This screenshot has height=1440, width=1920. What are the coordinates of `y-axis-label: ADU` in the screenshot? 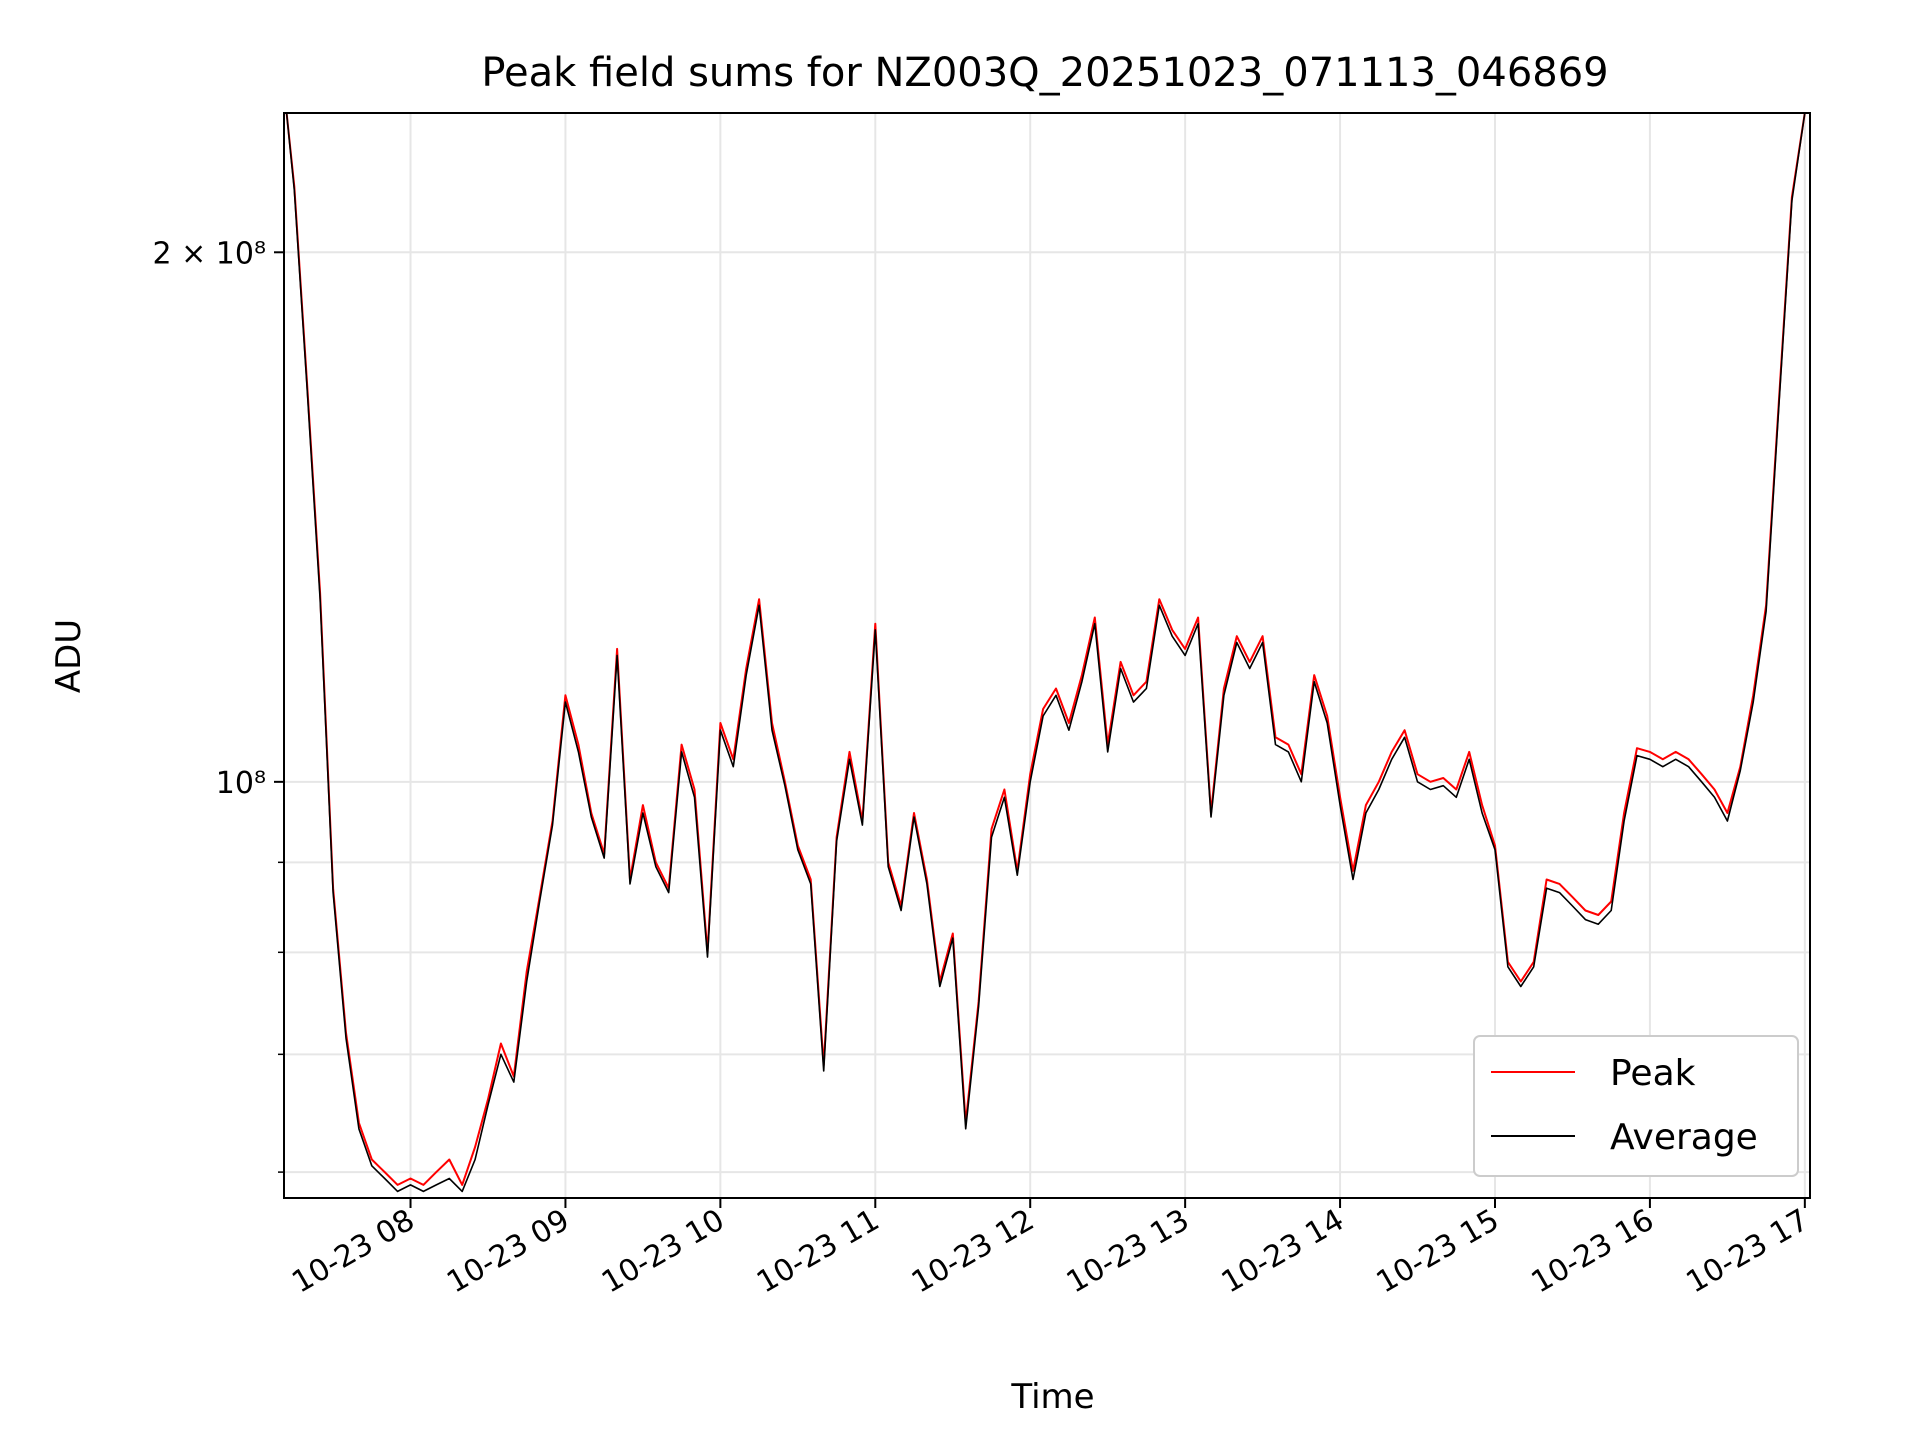 It's located at (69, 656).